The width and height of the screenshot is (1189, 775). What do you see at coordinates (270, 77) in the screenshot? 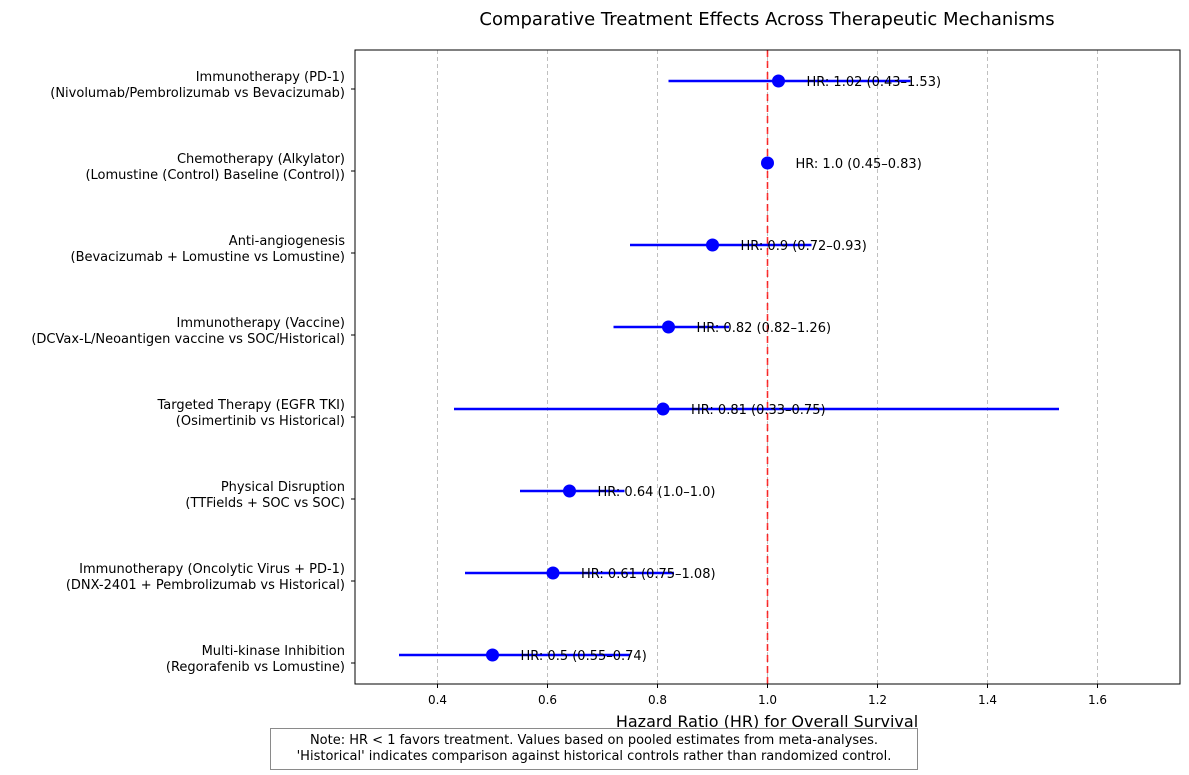
I see `y-tick-label-category: Immunotherapy (PD-1)` at bounding box center [270, 77].